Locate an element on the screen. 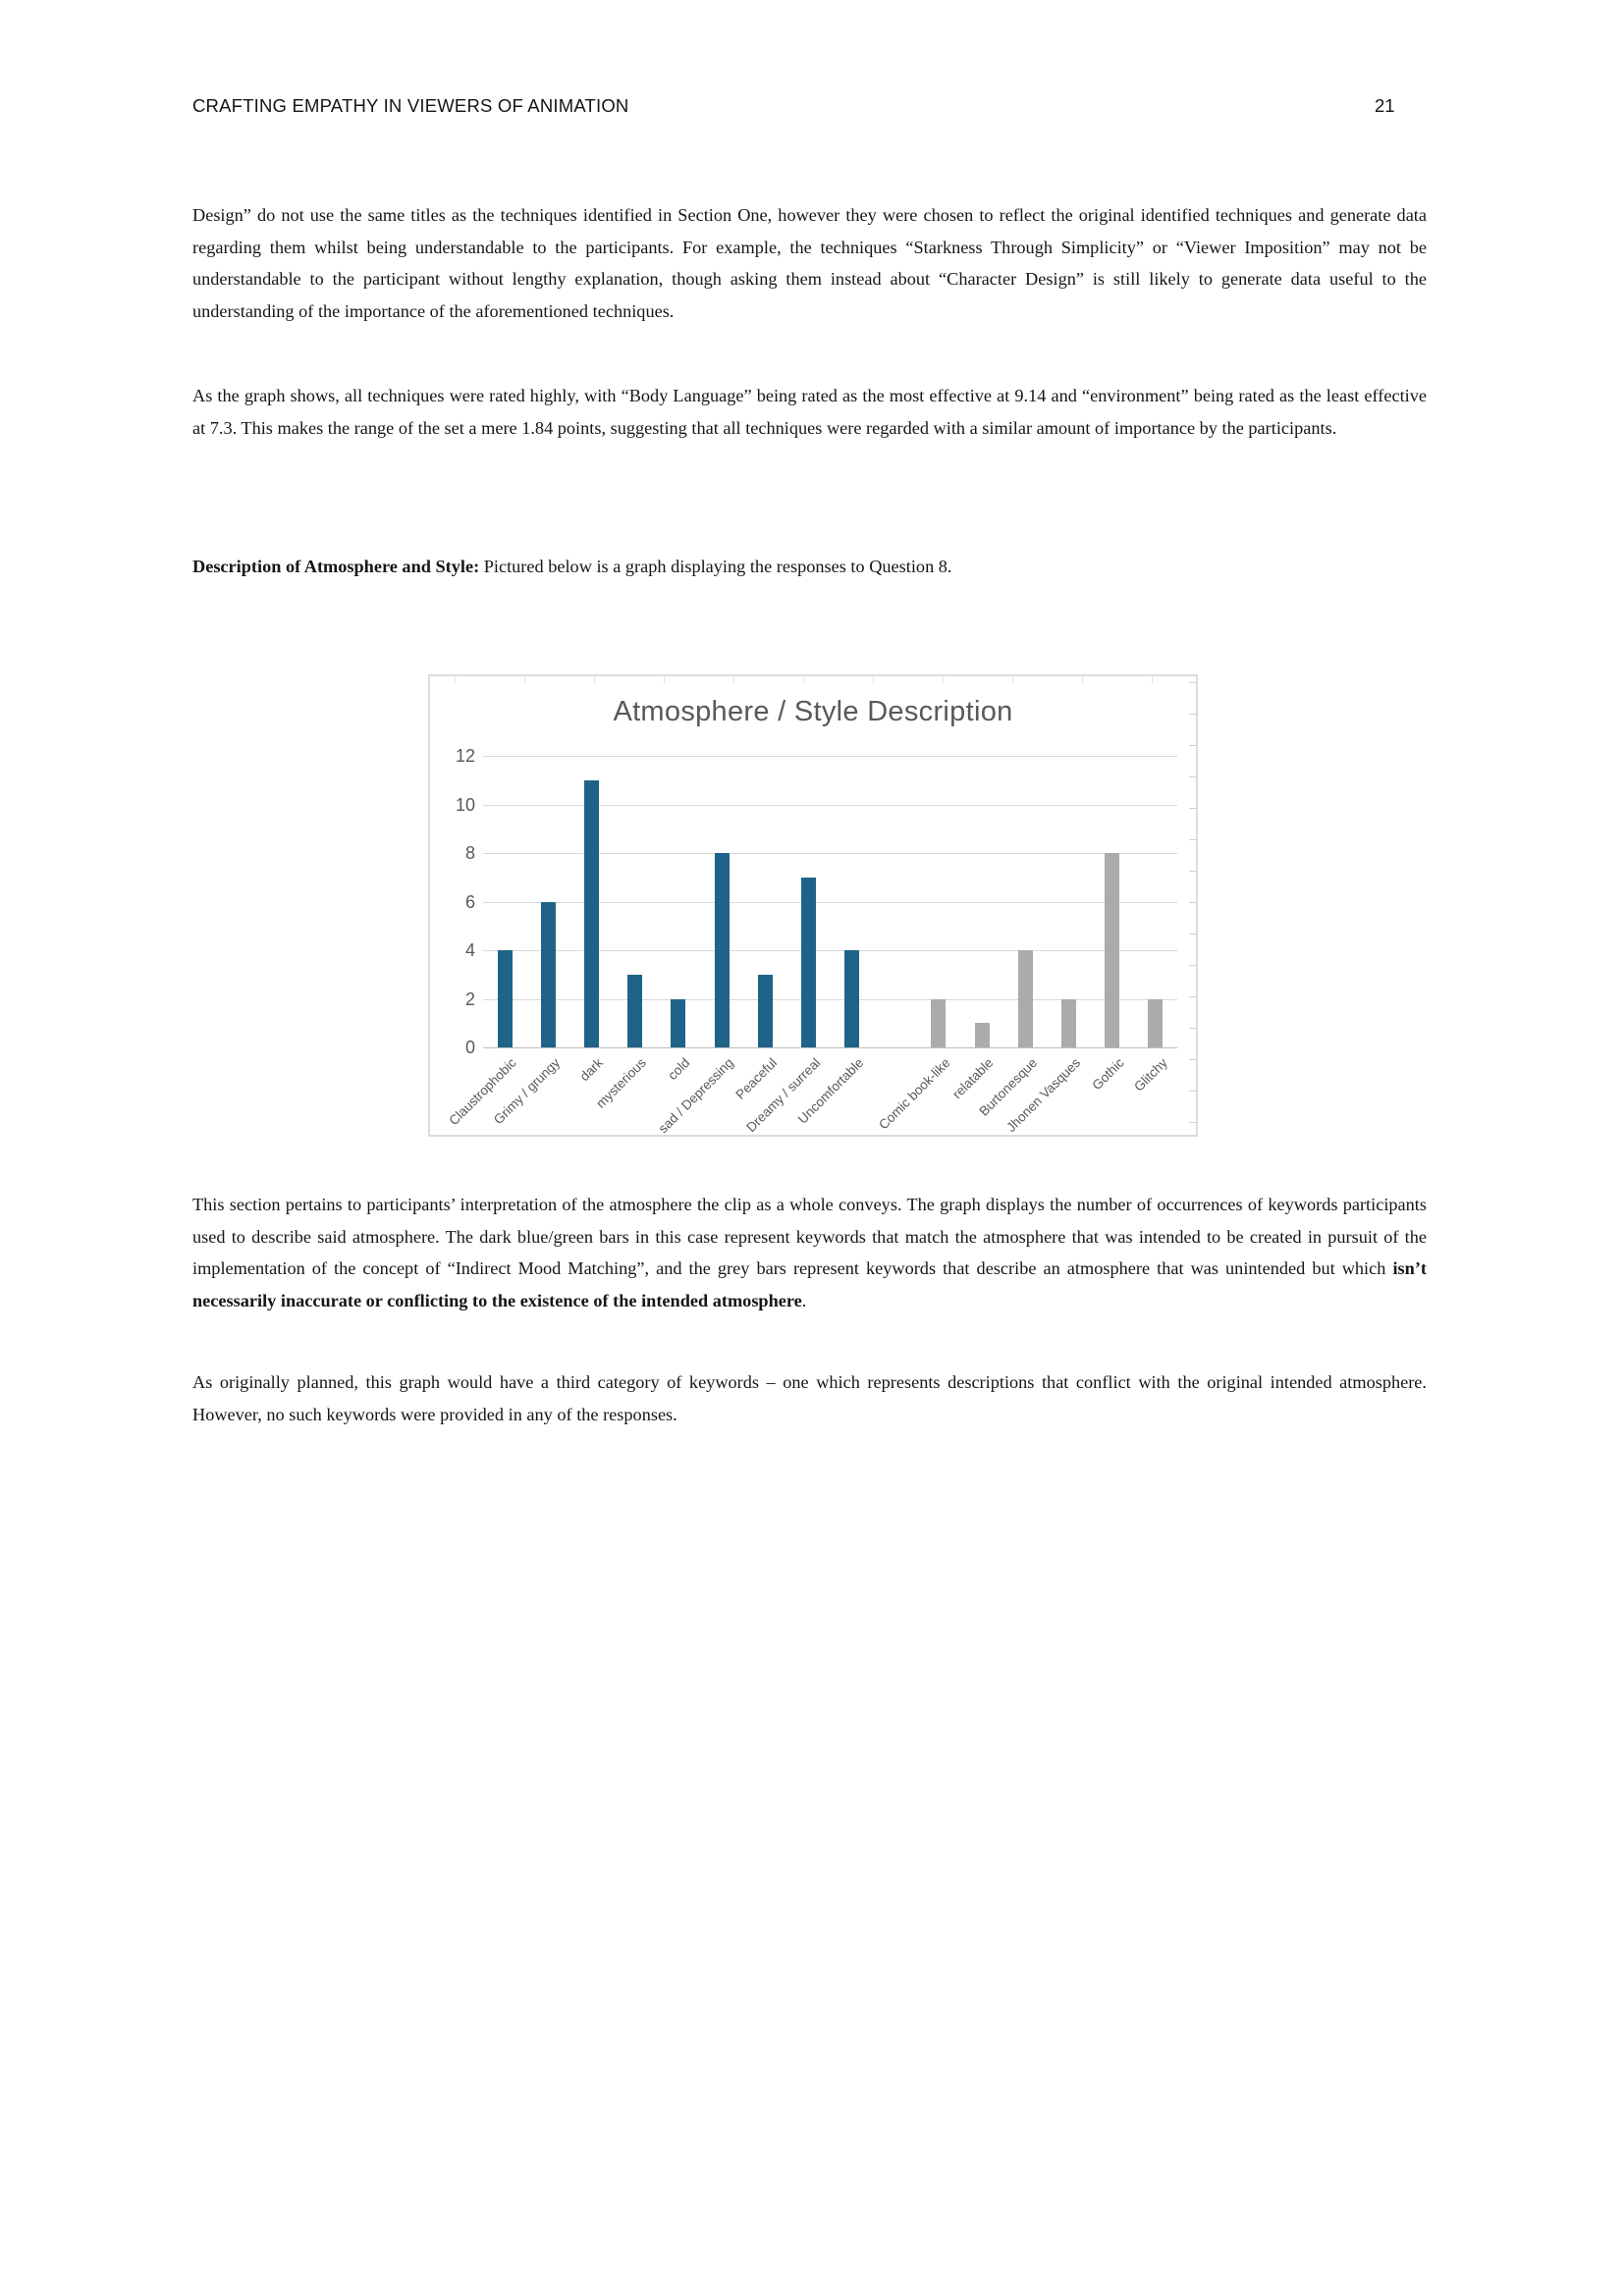 Image resolution: width=1624 pixels, height=2296 pixels. page-number: 21 is located at coordinates (1385, 106).